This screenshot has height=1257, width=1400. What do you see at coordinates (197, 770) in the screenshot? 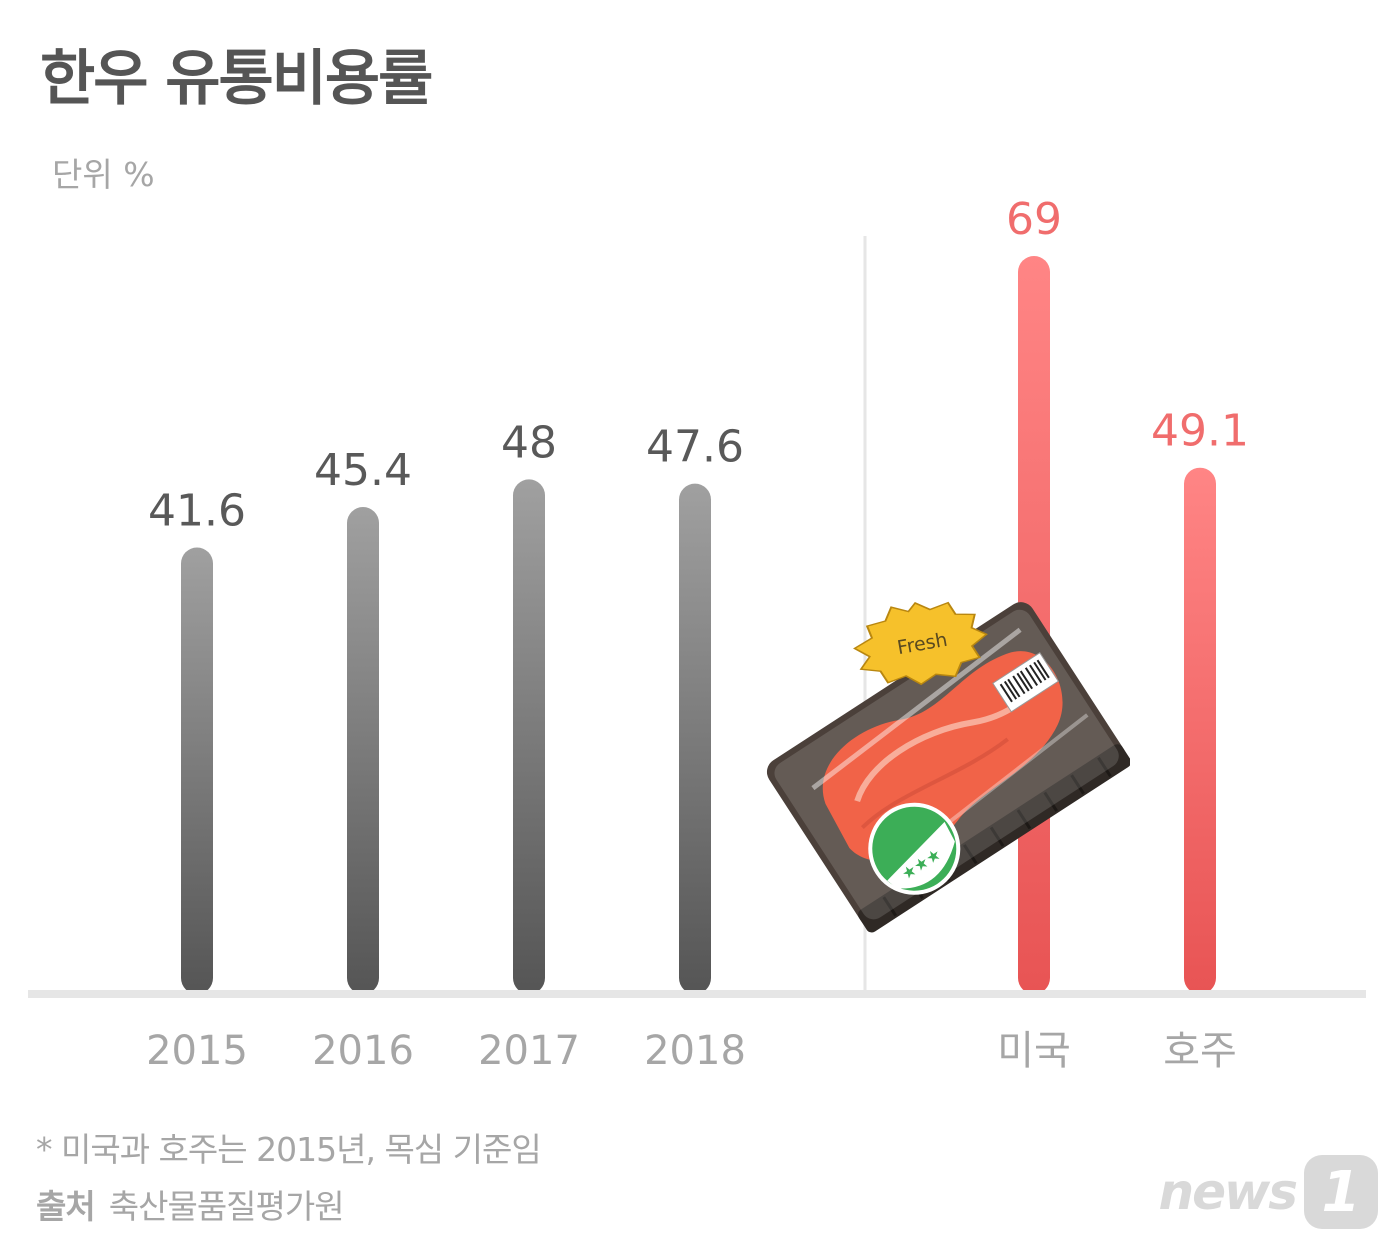
I see `bar-2015` at bounding box center [197, 770].